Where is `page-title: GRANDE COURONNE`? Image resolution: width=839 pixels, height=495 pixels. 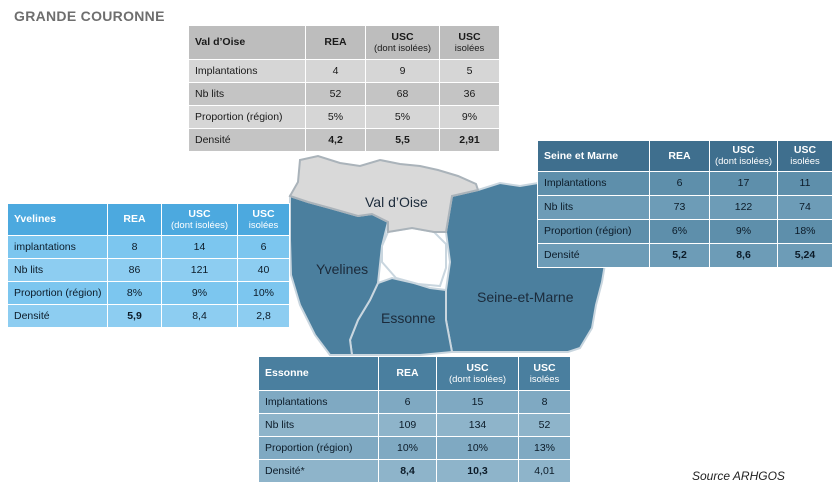
page-title: GRANDE COURONNE is located at coordinates (89, 16).